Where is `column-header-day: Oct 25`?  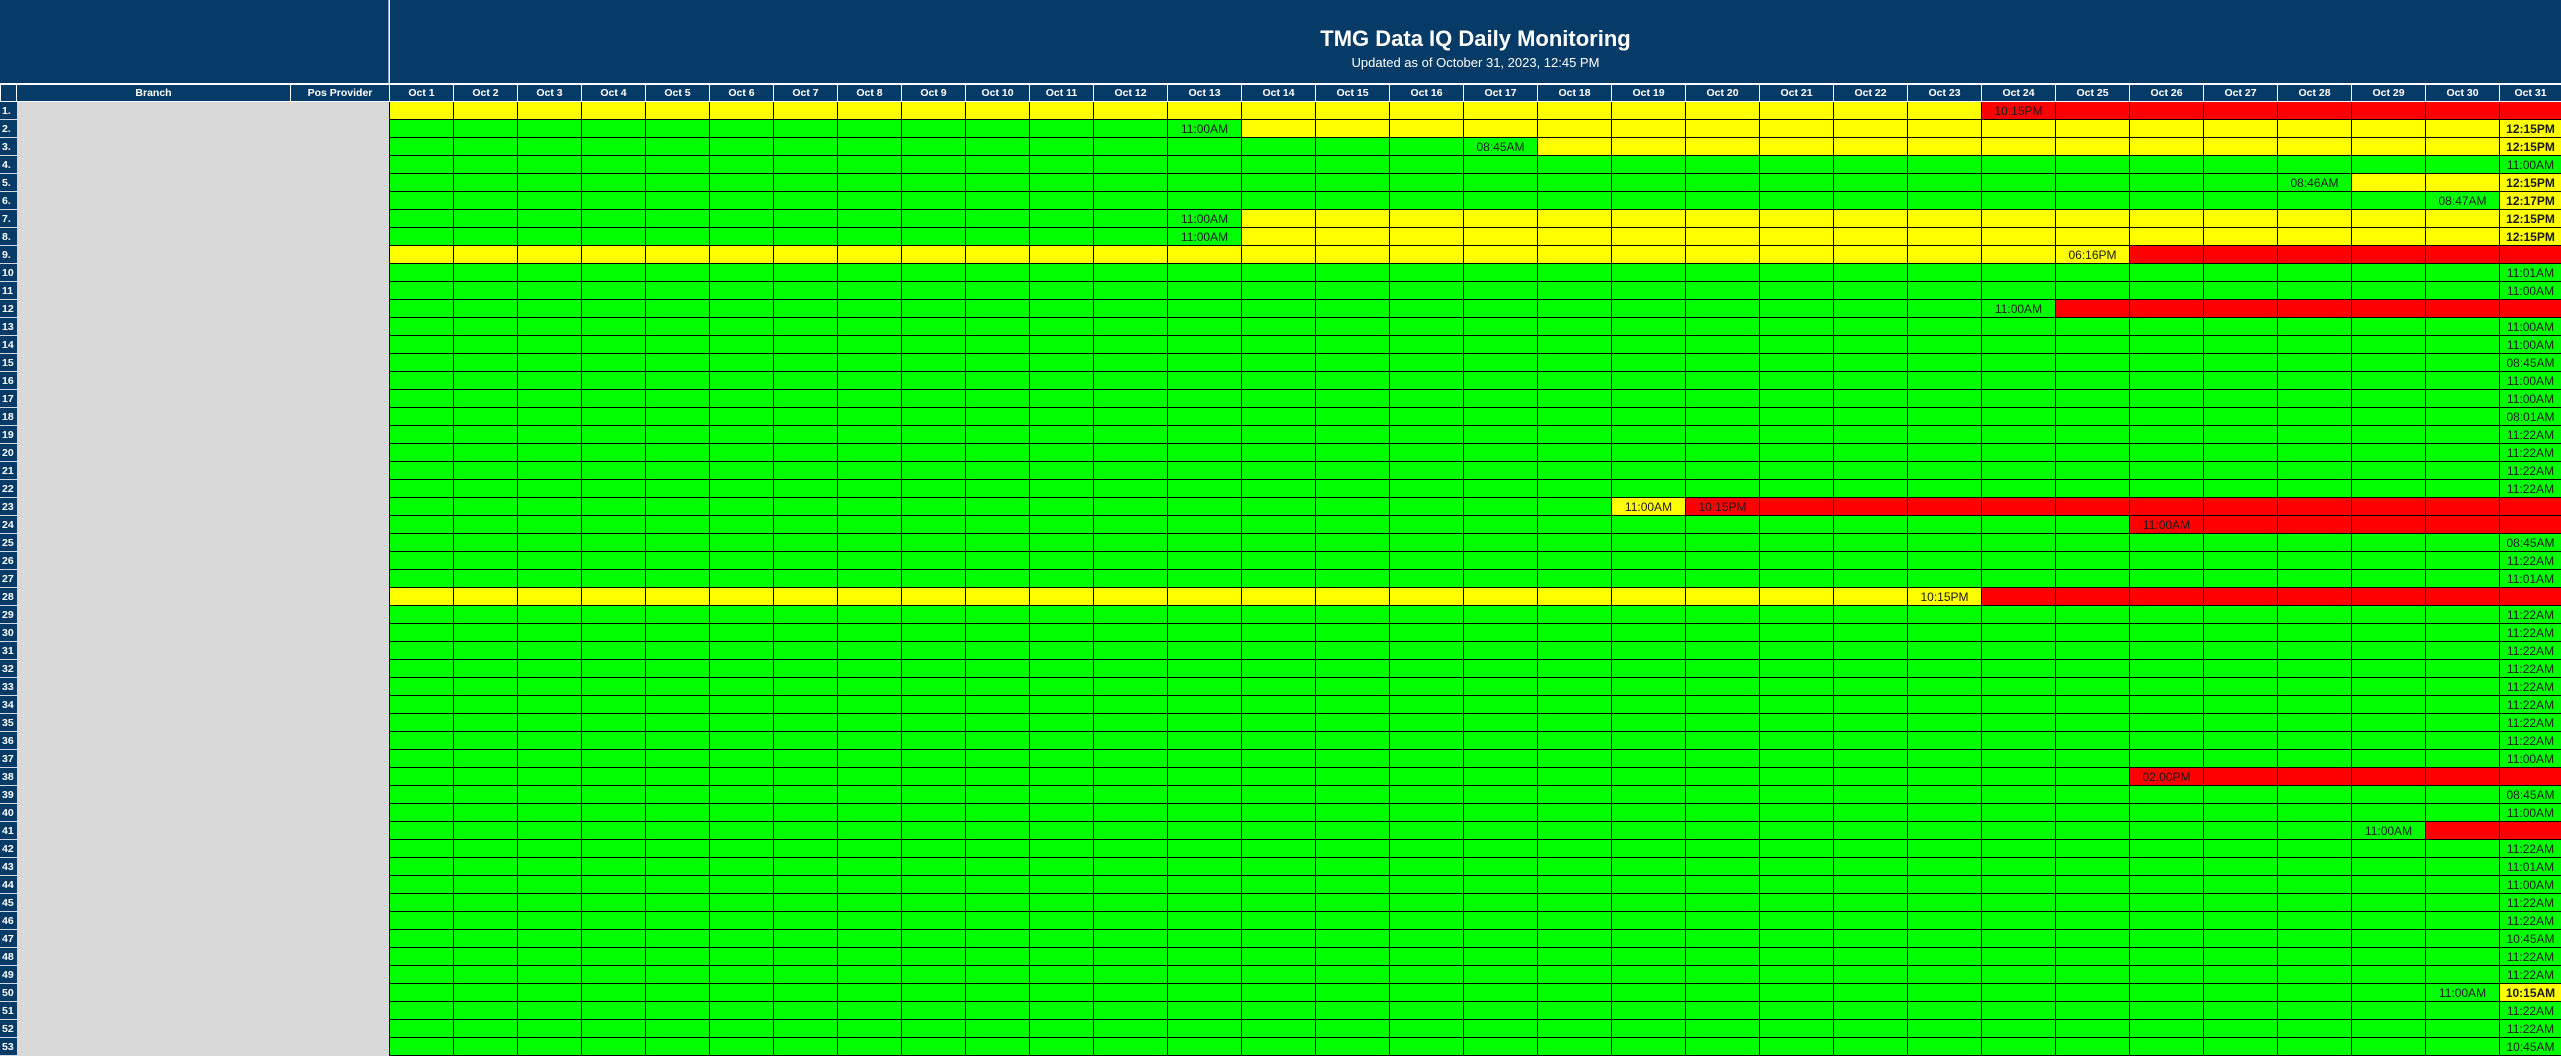 column-header-day: Oct 25 is located at coordinates (2092, 93).